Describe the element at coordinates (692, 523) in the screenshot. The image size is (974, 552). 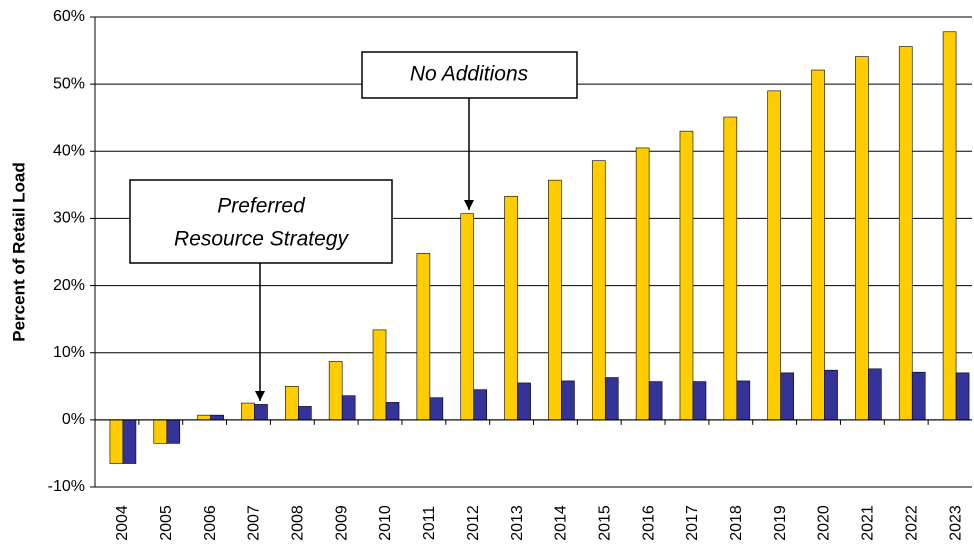
I see `x-tick-label: 2017` at that location.